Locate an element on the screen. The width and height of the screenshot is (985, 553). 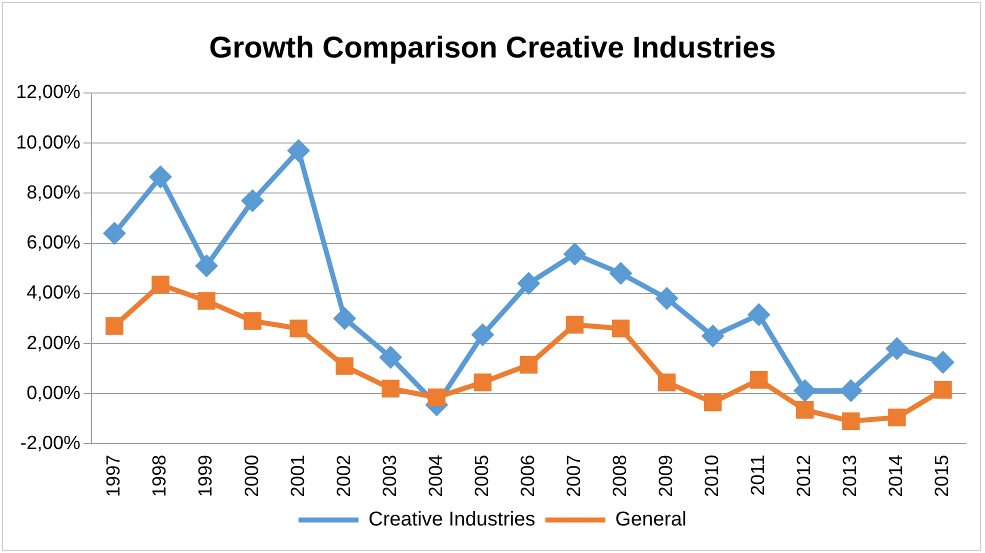
y-tick-label: -2,00% is located at coordinates (50, 443).